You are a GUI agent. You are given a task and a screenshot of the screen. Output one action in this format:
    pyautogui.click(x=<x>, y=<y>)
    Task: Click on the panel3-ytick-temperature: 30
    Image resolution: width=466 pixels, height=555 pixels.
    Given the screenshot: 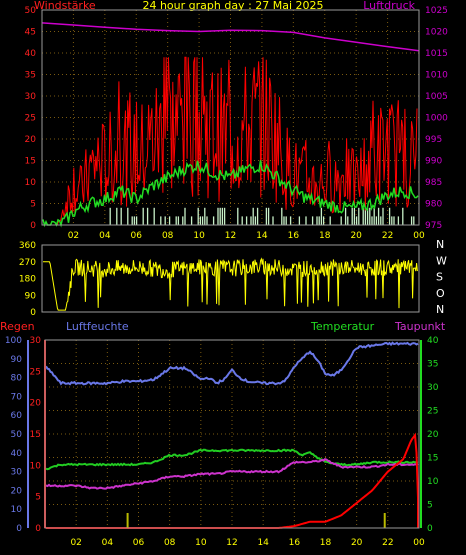 What is the action you would take?
    pyautogui.click(x=433, y=388)
    